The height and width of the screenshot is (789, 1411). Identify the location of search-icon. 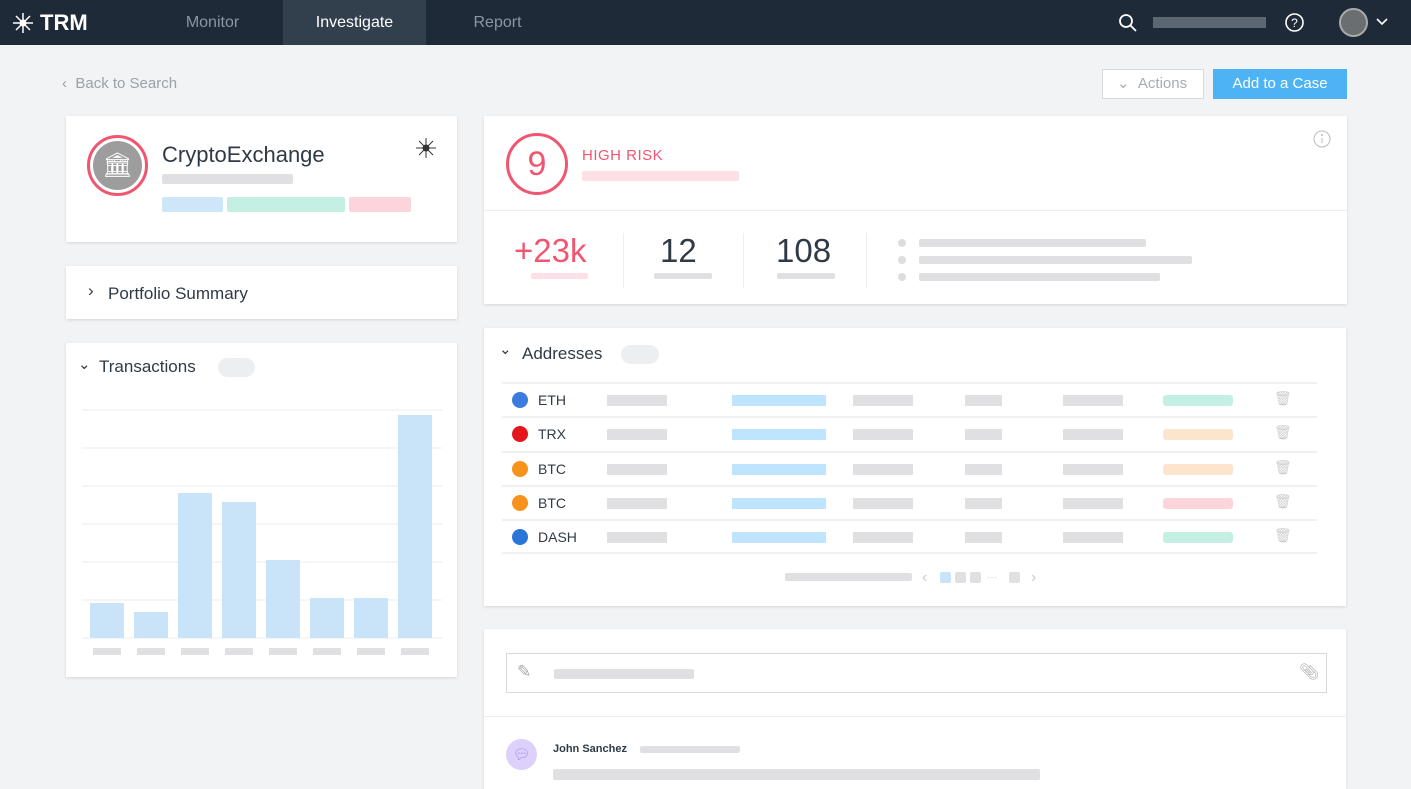
(1128, 23).